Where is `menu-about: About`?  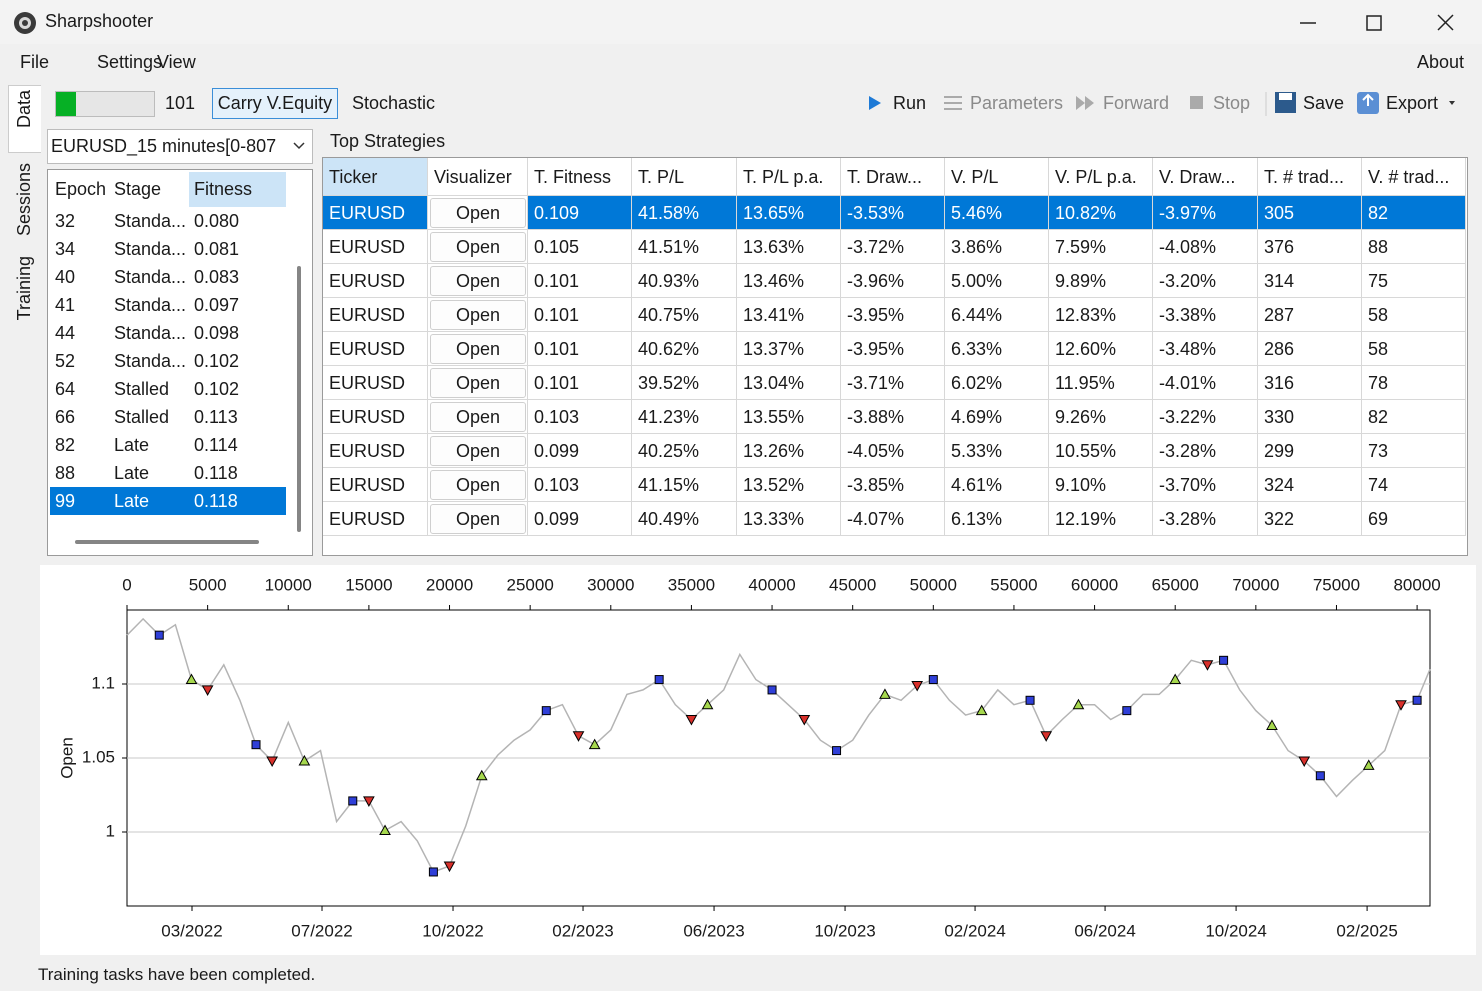
menu-about: About is located at coordinates (1441, 62).